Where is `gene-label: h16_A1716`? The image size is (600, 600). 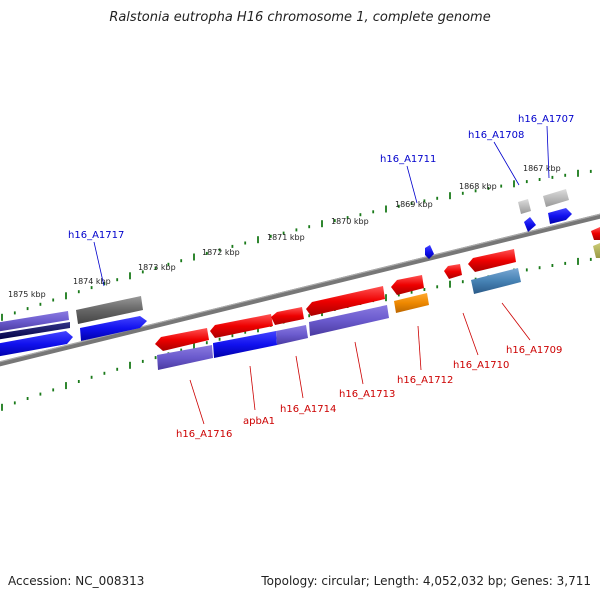
gene-label: h16_A1716 is located at coordinates (204, 434).